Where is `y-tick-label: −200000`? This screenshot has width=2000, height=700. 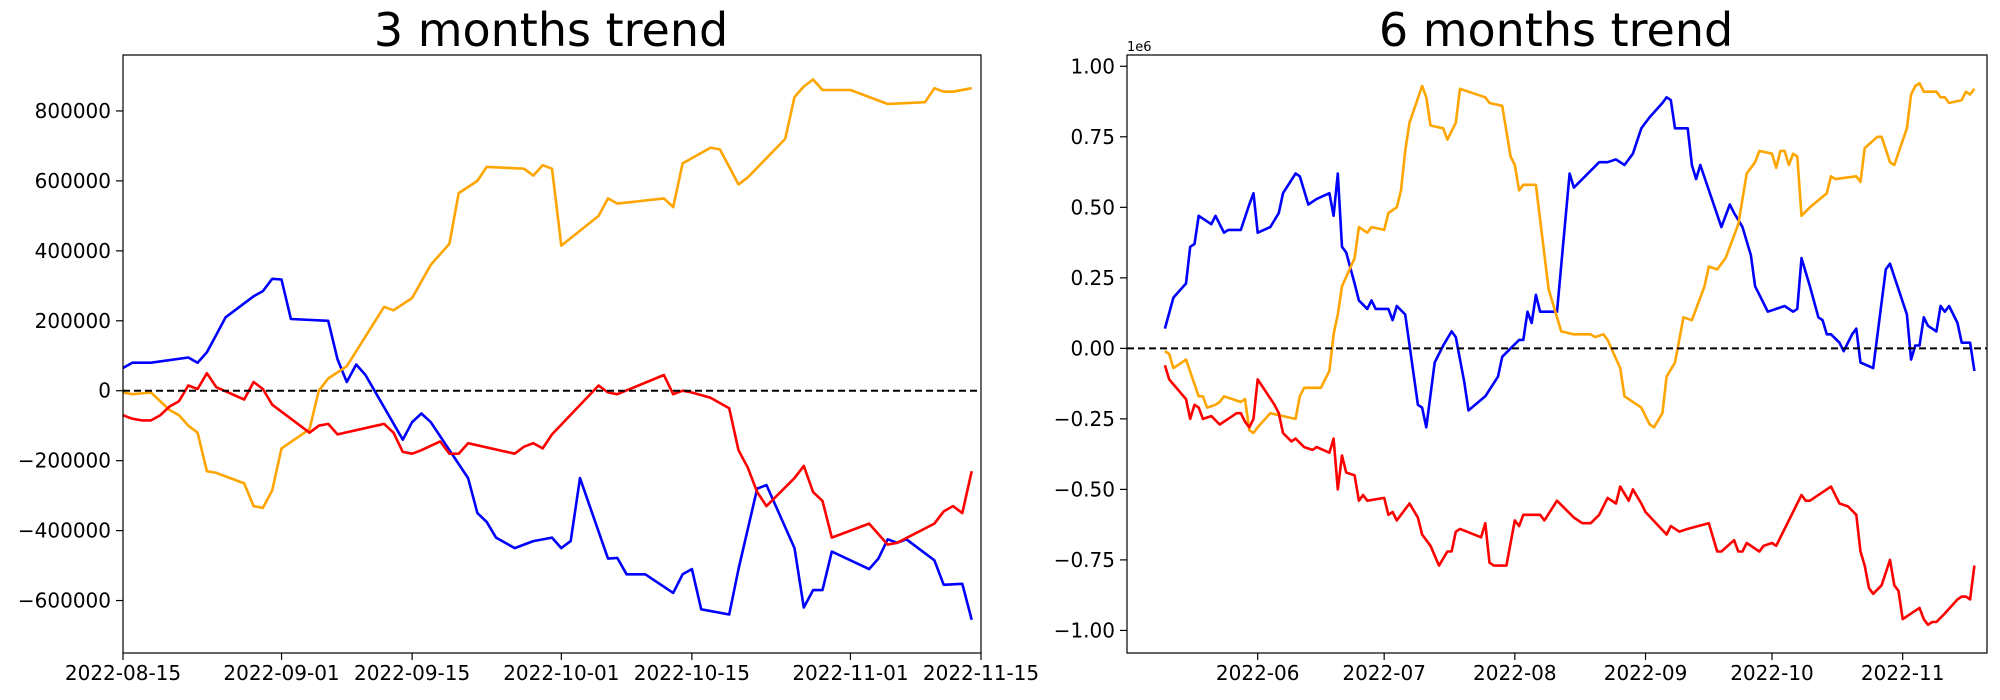 y-tick-label: −200000 is located at coordinates (64, 461).